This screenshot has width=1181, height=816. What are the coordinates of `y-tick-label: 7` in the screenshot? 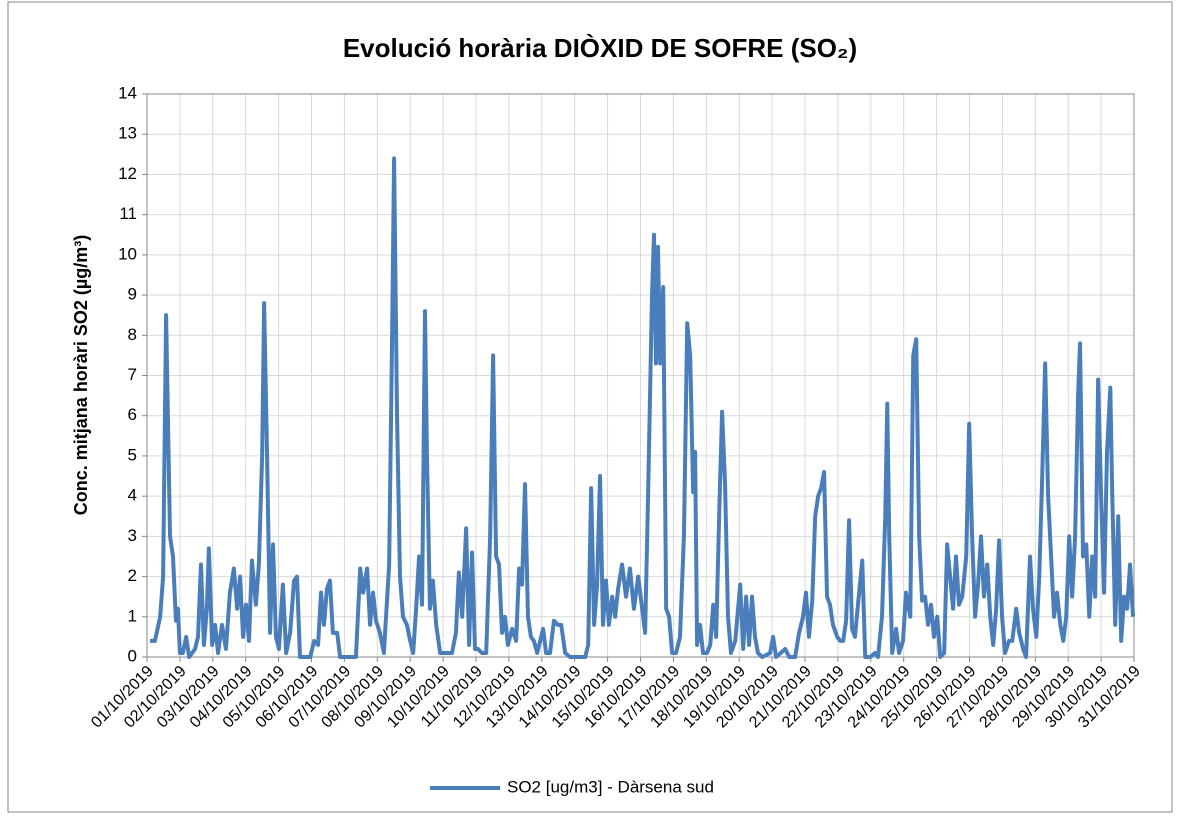 It's located at (132, 374).